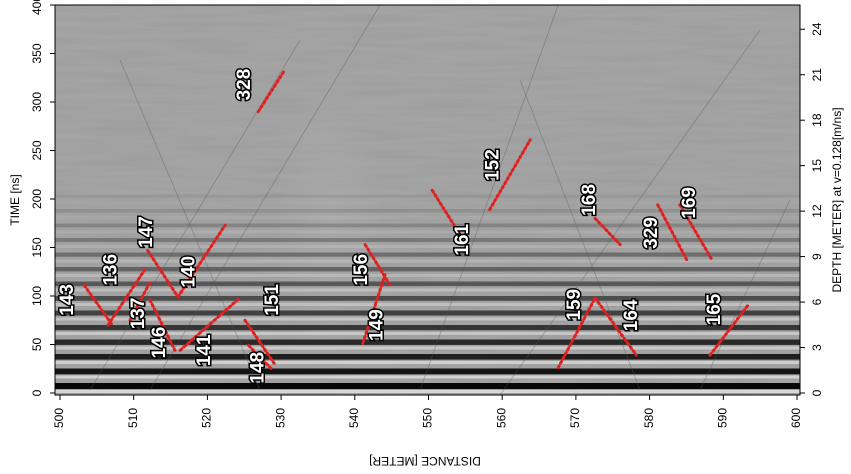  Describe the element at coordinates (15, 199) in the screenshot. I see `y-axis-label: TIME [ns]` at that location.